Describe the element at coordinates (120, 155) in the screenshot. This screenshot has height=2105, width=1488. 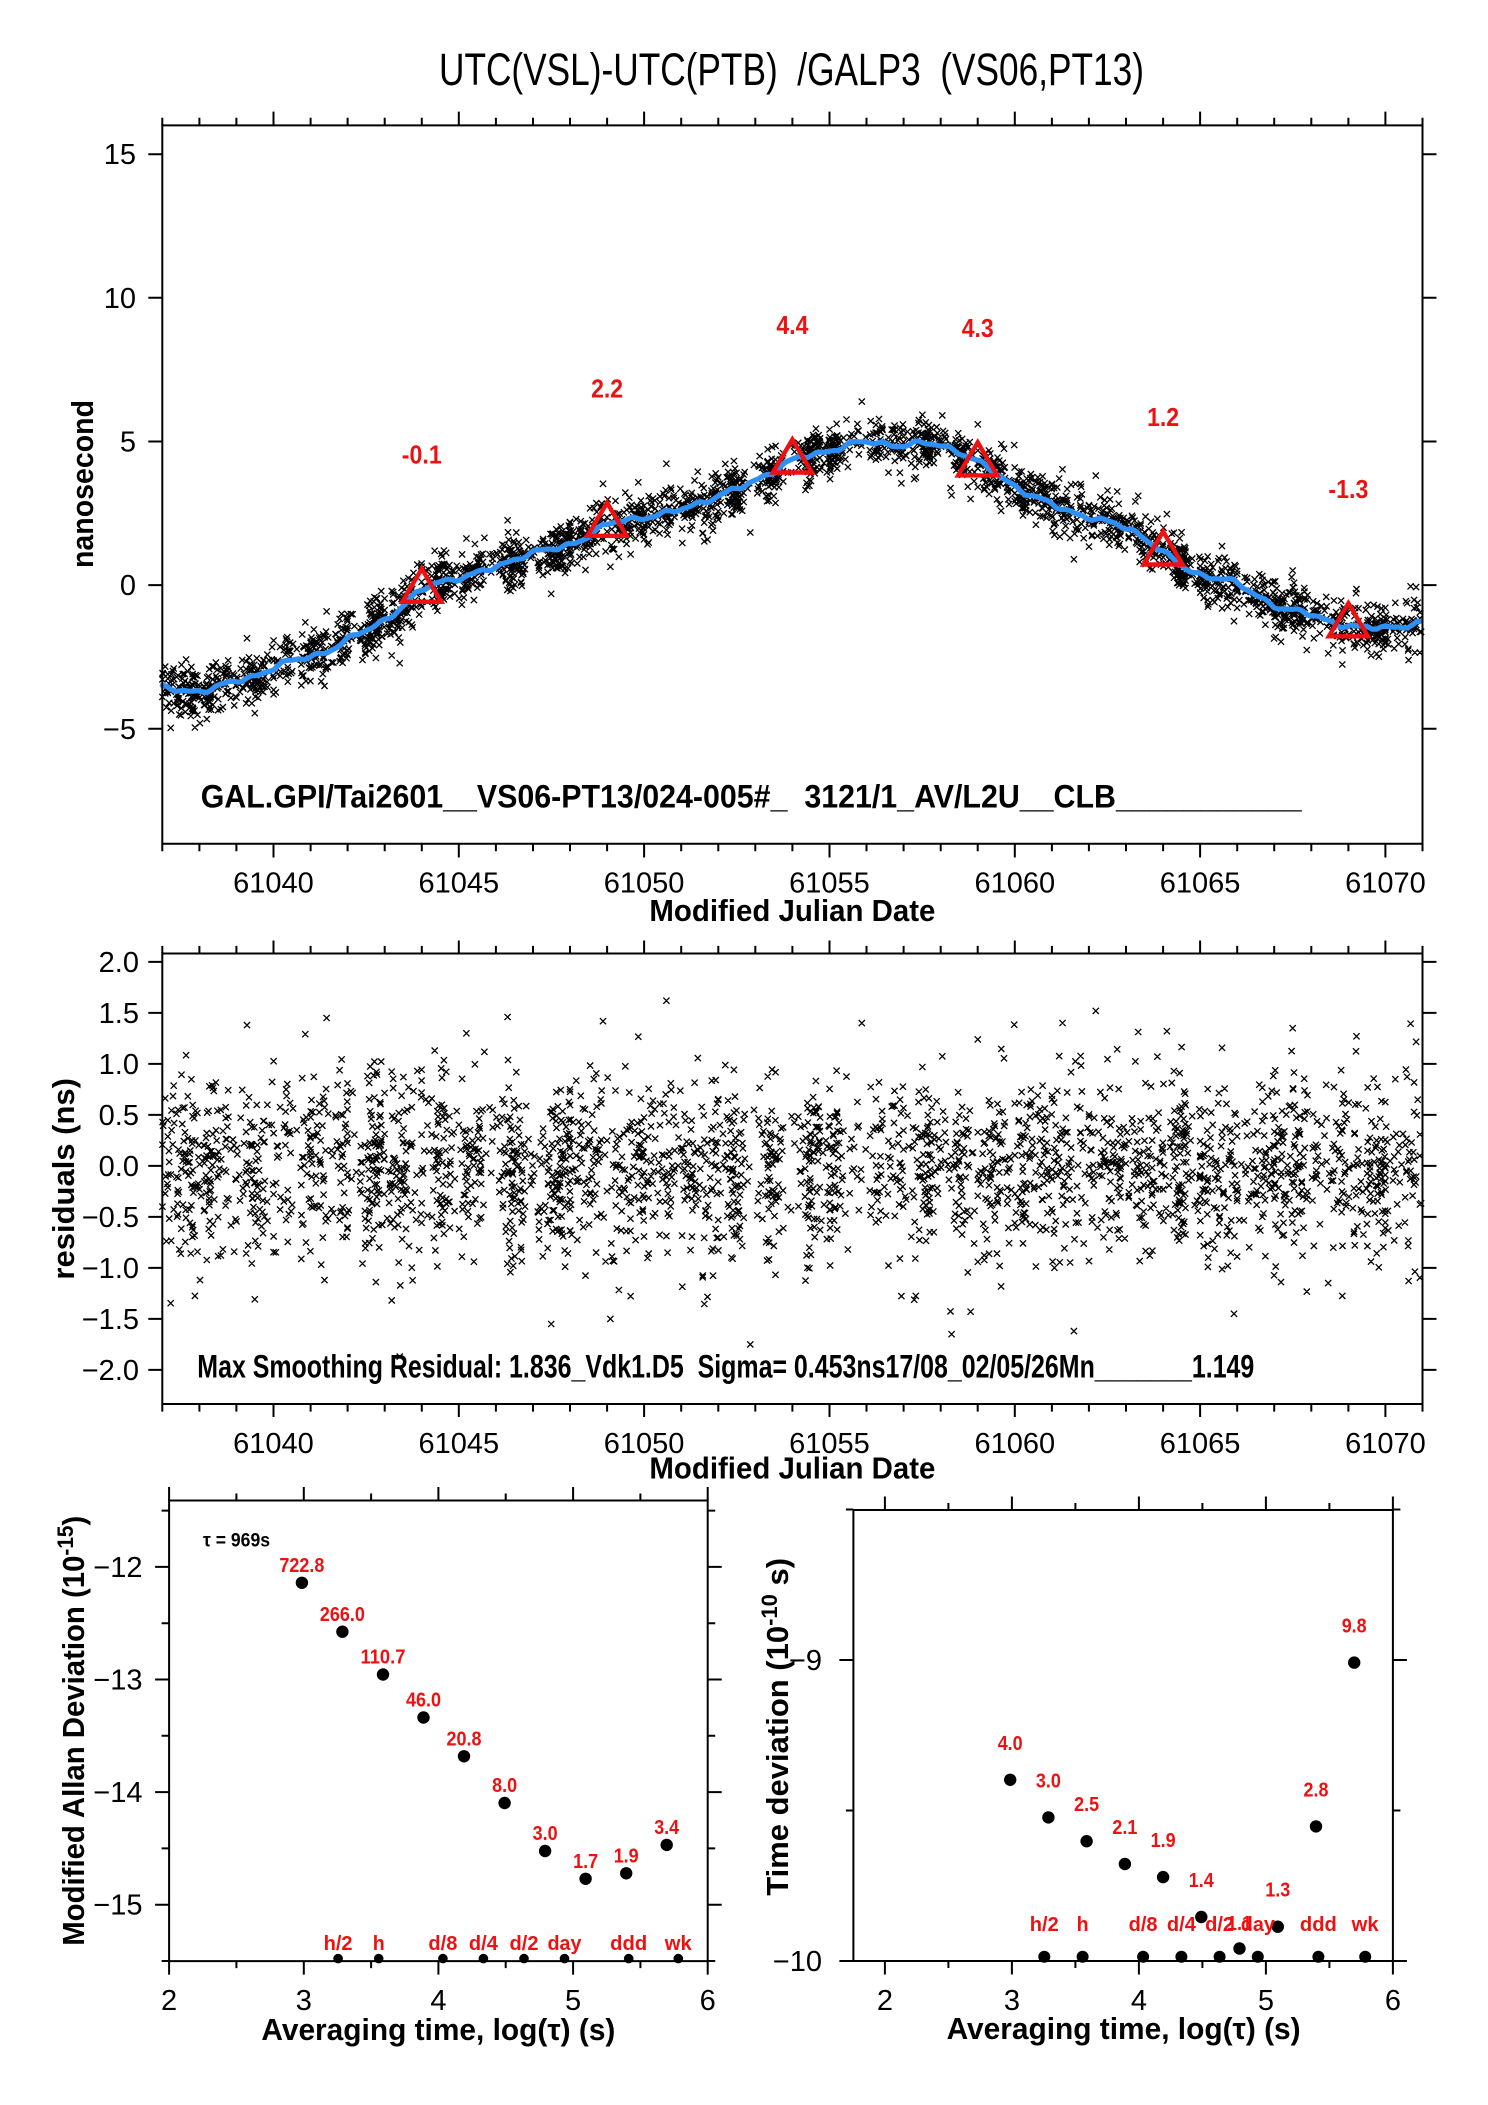
I see `svg-text: 15` at that location.